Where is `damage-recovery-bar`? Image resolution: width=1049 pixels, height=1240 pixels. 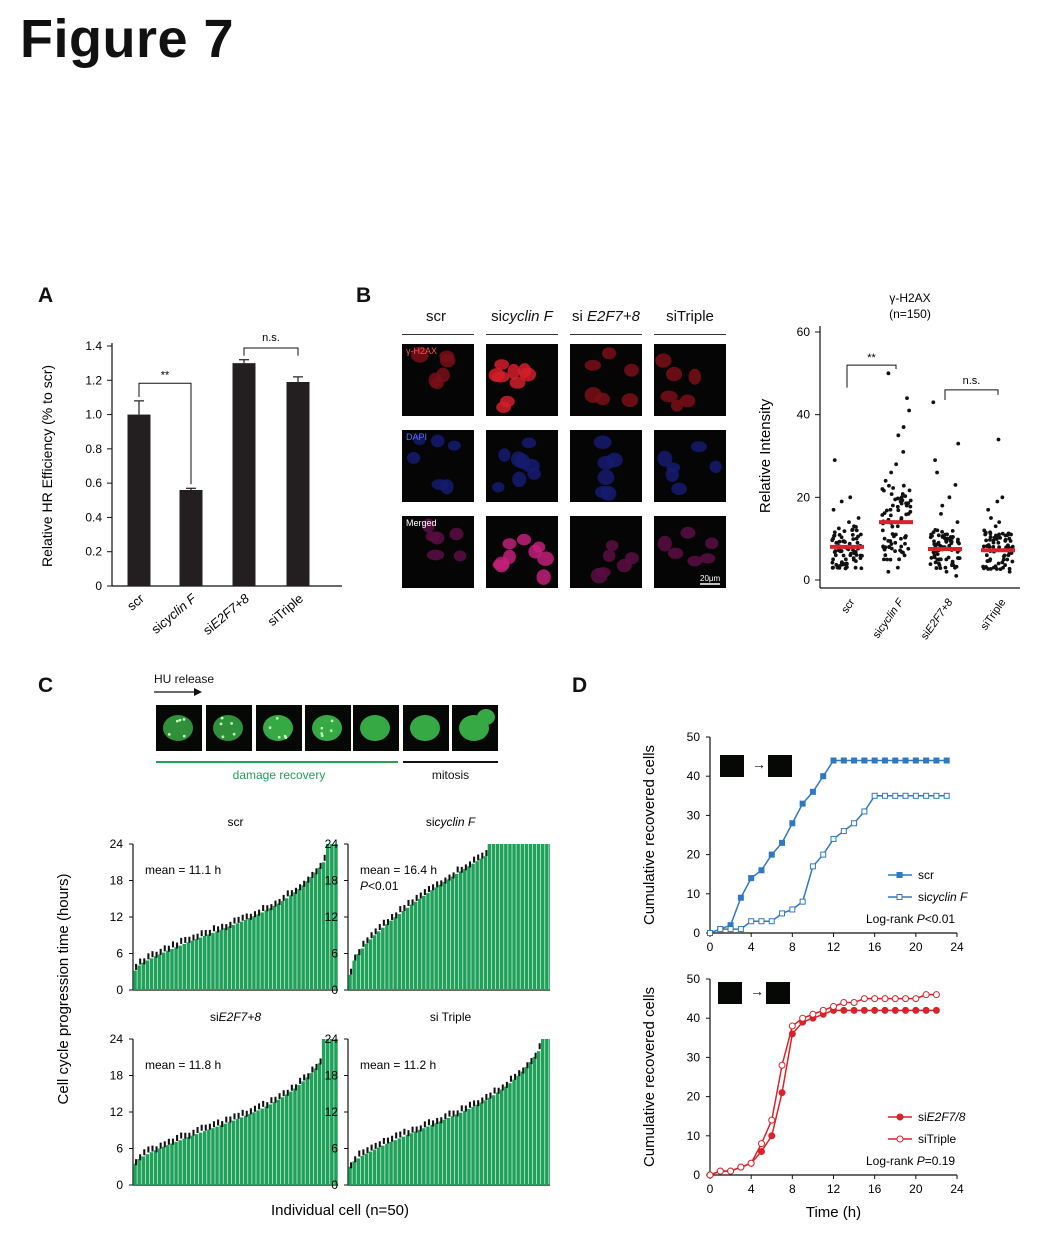 damage-recovery-bar is located at coordinates (277, 762).